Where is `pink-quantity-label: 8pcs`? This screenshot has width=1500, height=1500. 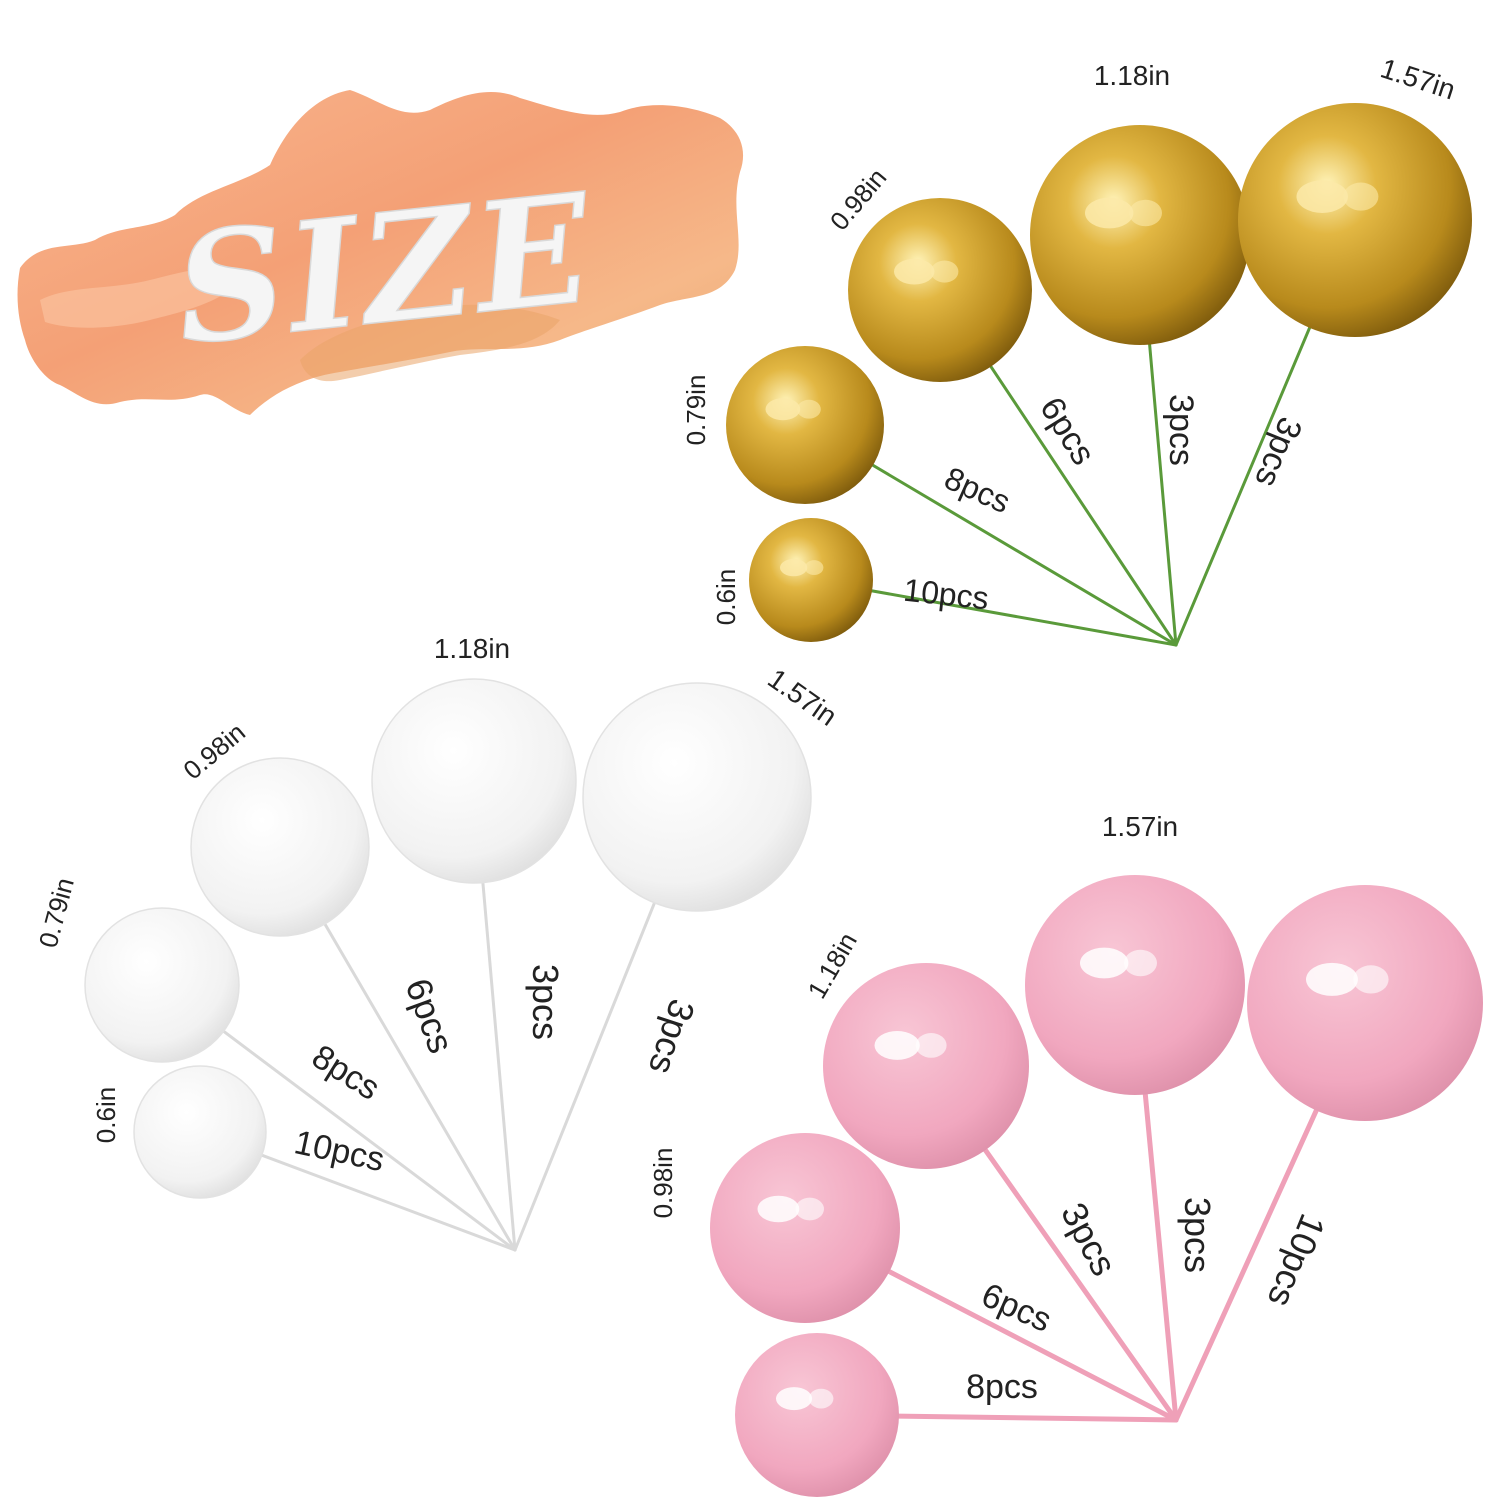
pink-quantity-label: 8pcs is located at coordinates (1002, 1387).